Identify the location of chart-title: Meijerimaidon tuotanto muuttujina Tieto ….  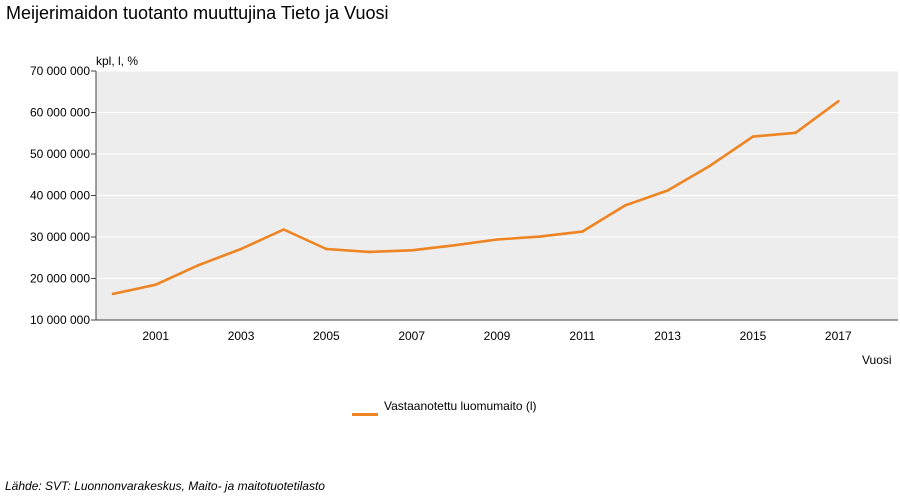
(197, 13).